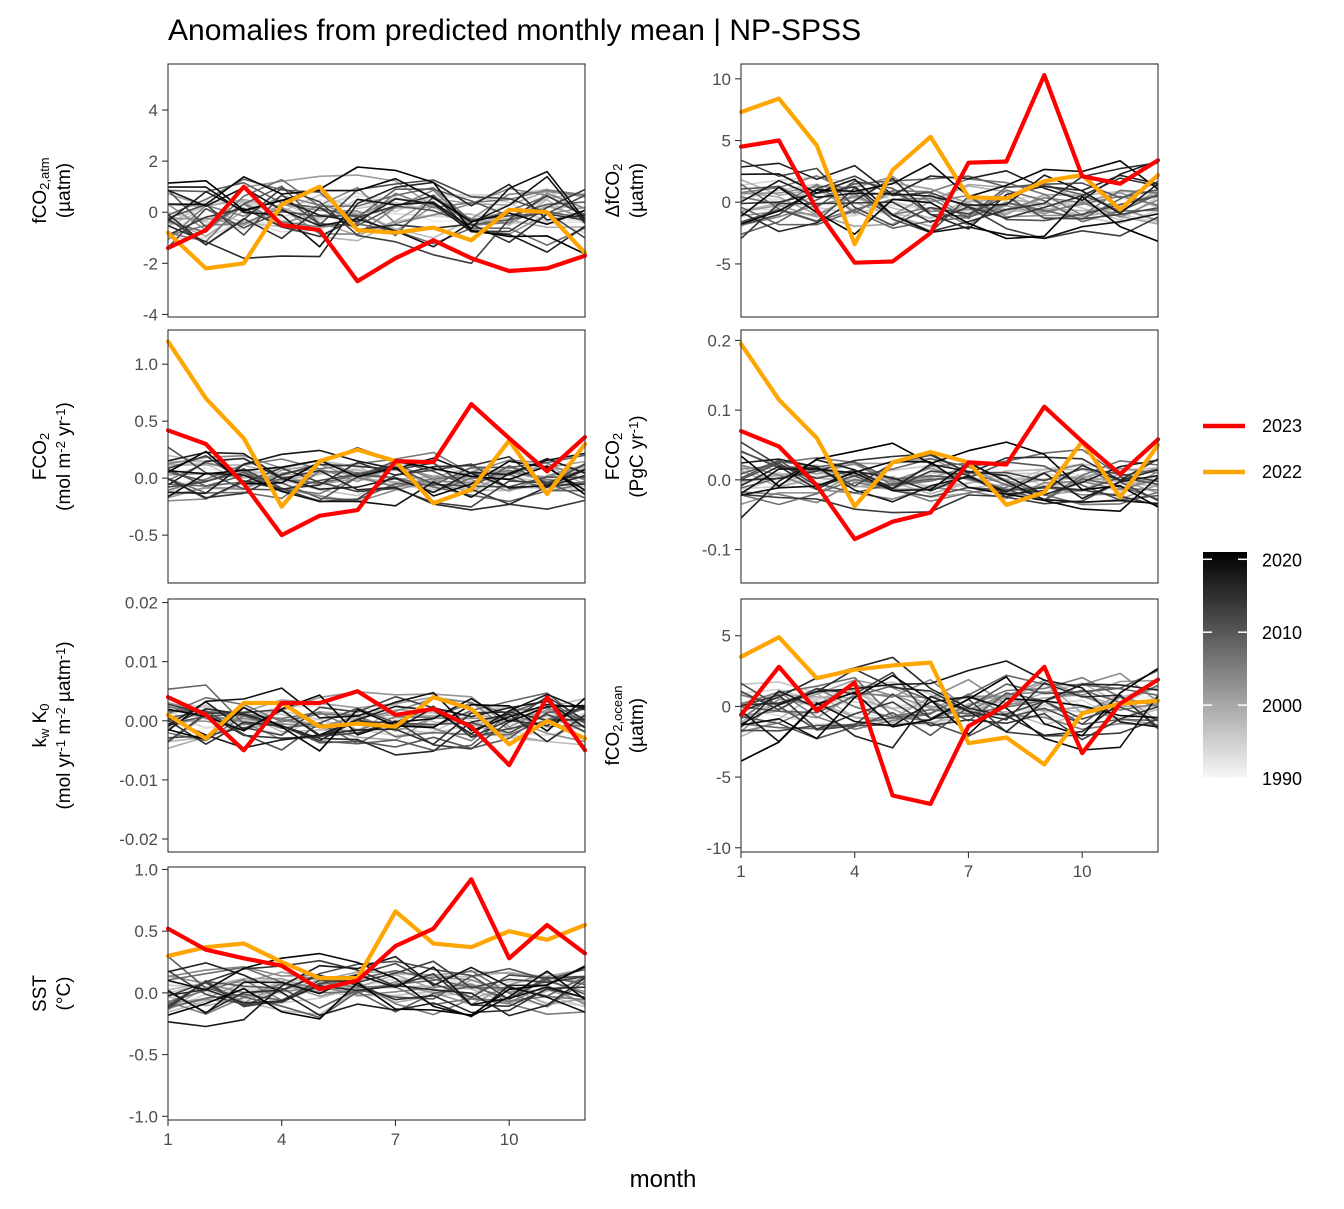 Image resolution: width=1344 pixels, height=1209 pixels. I want to click on y-axis-label-line: SST, so click(40, 993).